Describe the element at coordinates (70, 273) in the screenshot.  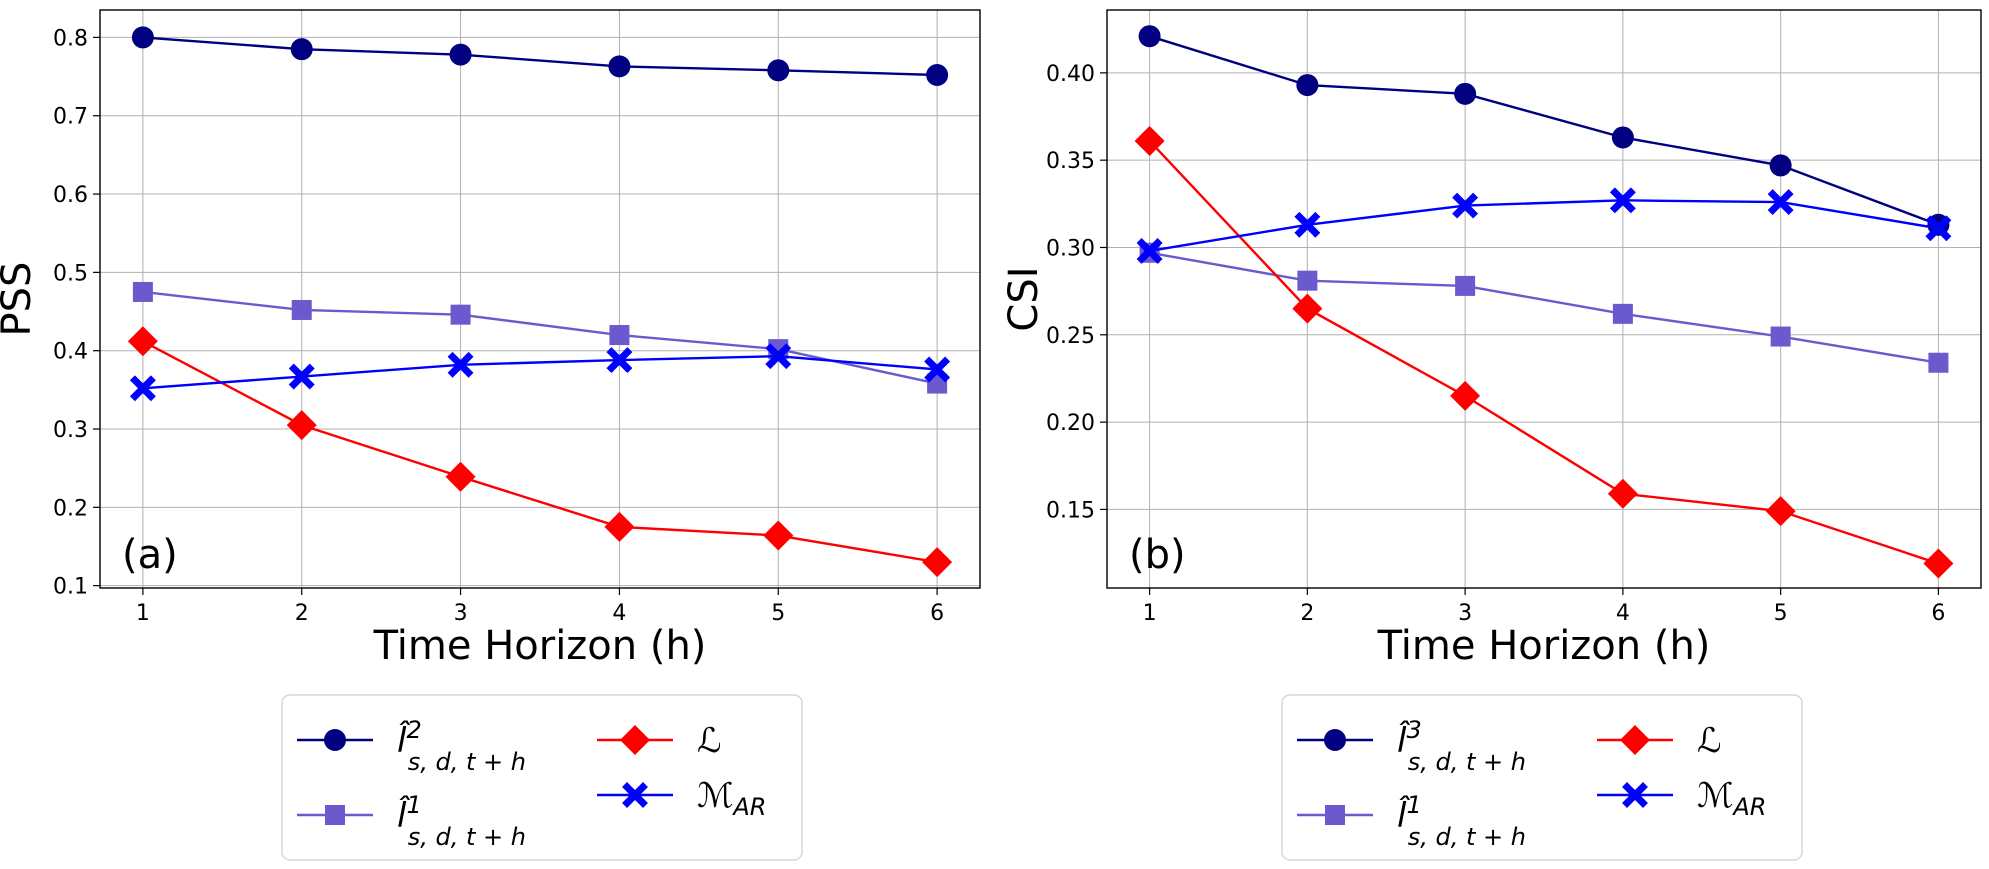
I see `y-tick-label: 0.5` at that location.